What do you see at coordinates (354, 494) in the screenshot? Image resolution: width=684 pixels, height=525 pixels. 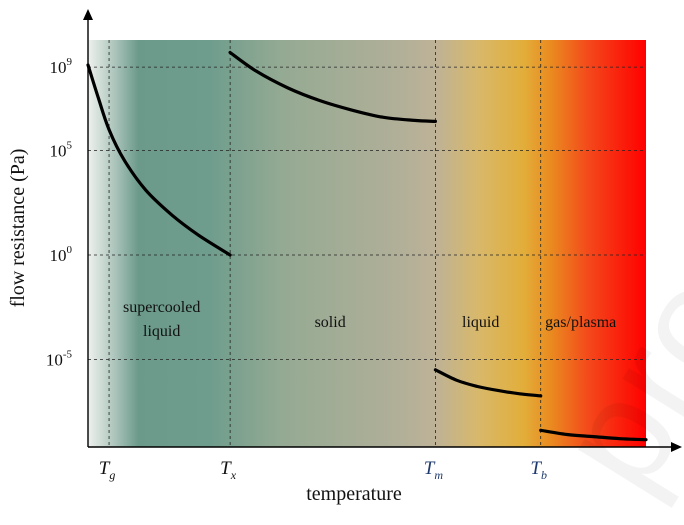 I see `x-axis-label: temperature` at bounding box center [354, 494].